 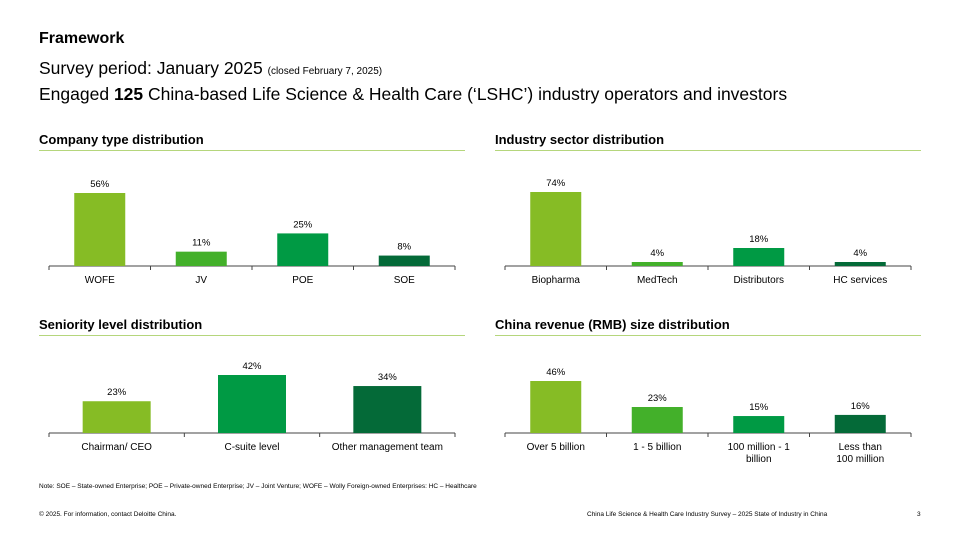 I want to click on value-label-1-5-billion: 23%, so click(x=658, y=398).